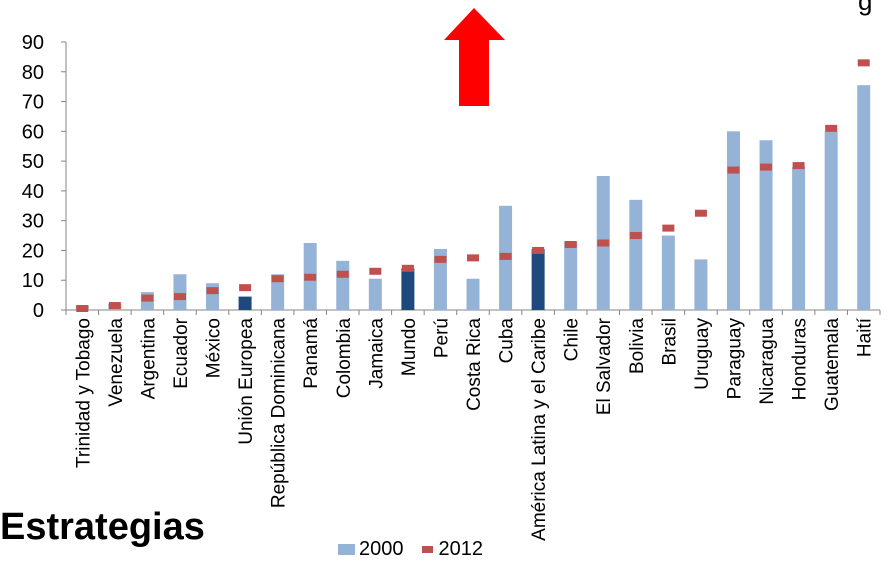 This screenshot has width=888, height=561. What do you see at coordinates (33, 251) in the screenshot?
I see `y-tick-label: 20` at bounding box center [33, 251].